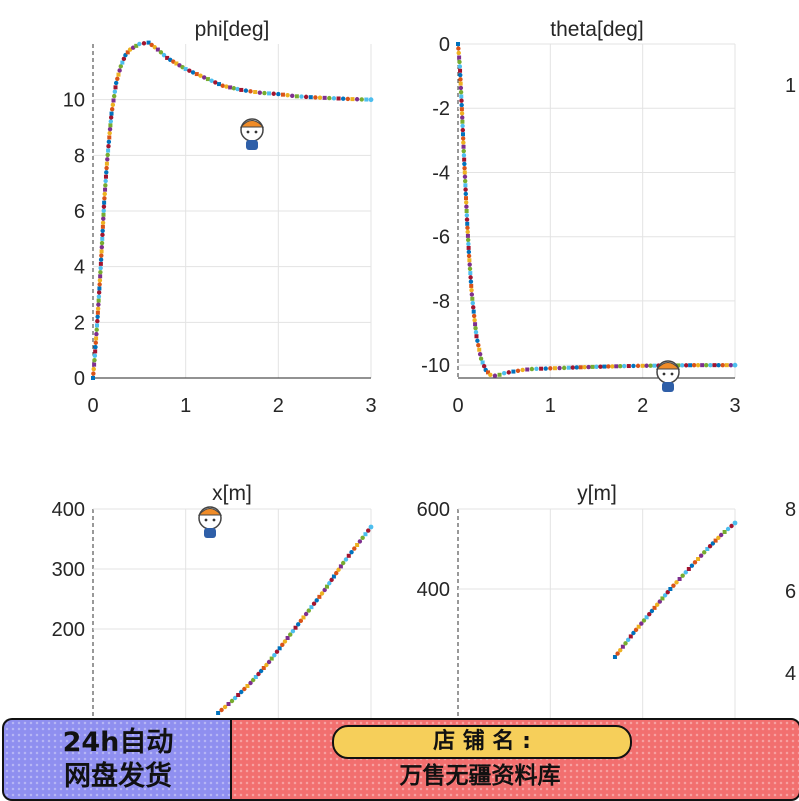 This screenshot has height=801, width=799. What do you see at coordinates (74, 101) in the screenshot?
I see `y-tick-label: 10` at bounding box center [74, 101].